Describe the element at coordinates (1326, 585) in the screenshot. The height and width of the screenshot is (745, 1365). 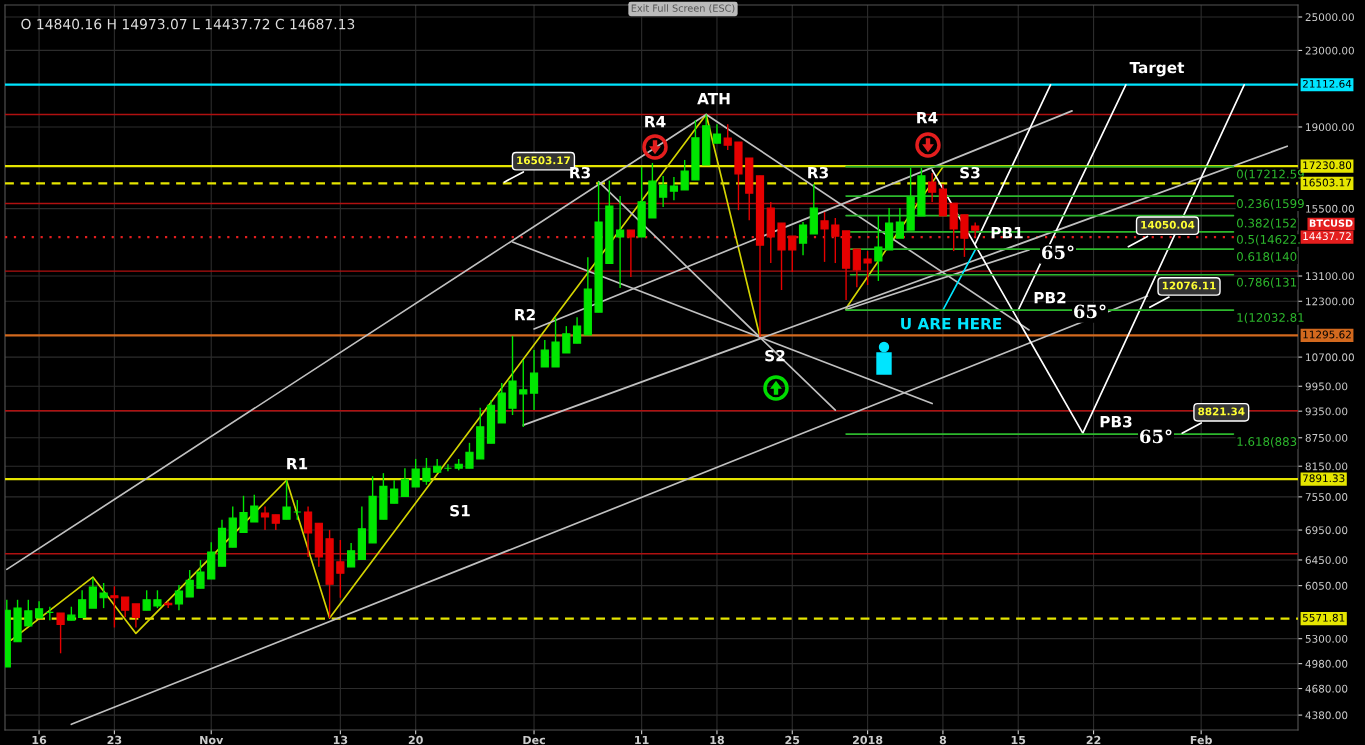
I see `y-tick-label: 6050.00` at that location.